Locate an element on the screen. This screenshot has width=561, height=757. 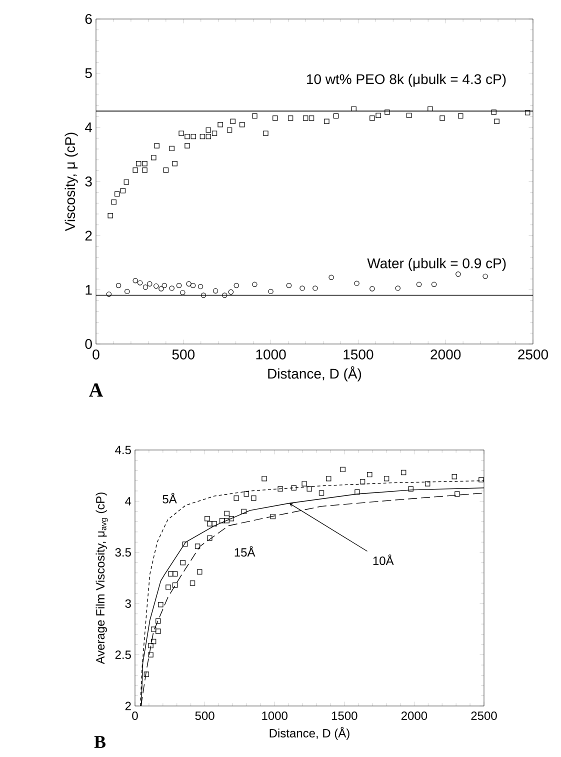
text: B is located at coordinates (100, 742).